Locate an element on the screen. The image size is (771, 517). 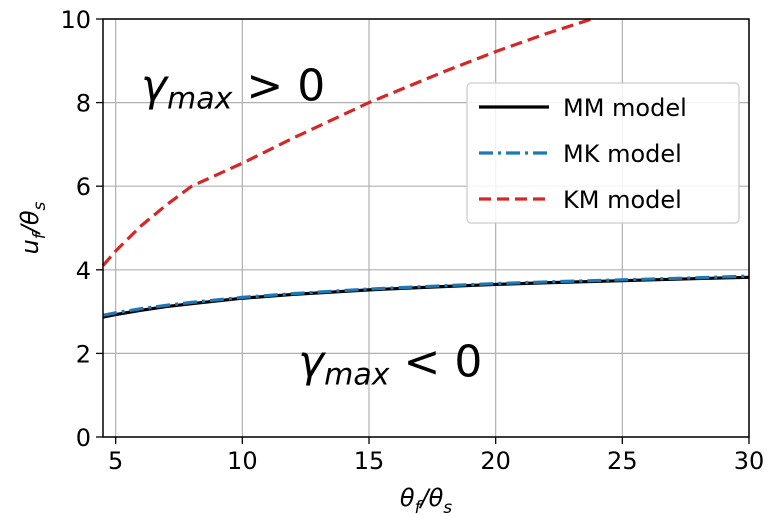
annotation-gamma-positive: γmax > 0 is located at coordinates (233, 89).